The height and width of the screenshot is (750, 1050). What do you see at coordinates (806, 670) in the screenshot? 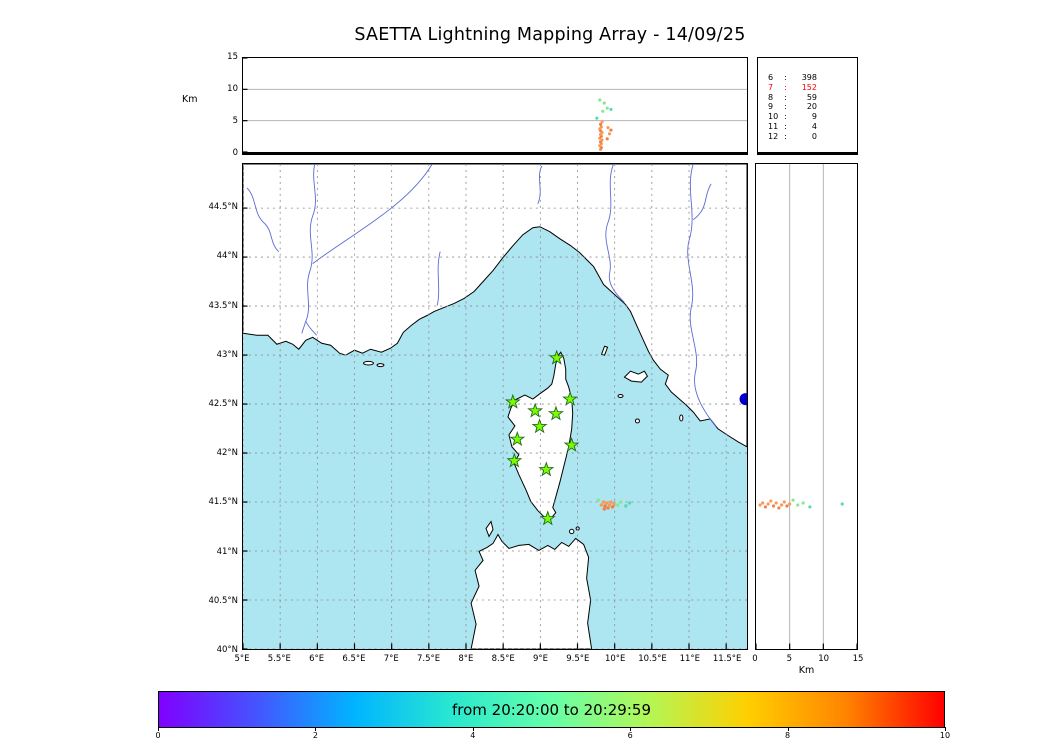
I see `altitude-axis-label-right: Km` at bounding box center [806, 670].